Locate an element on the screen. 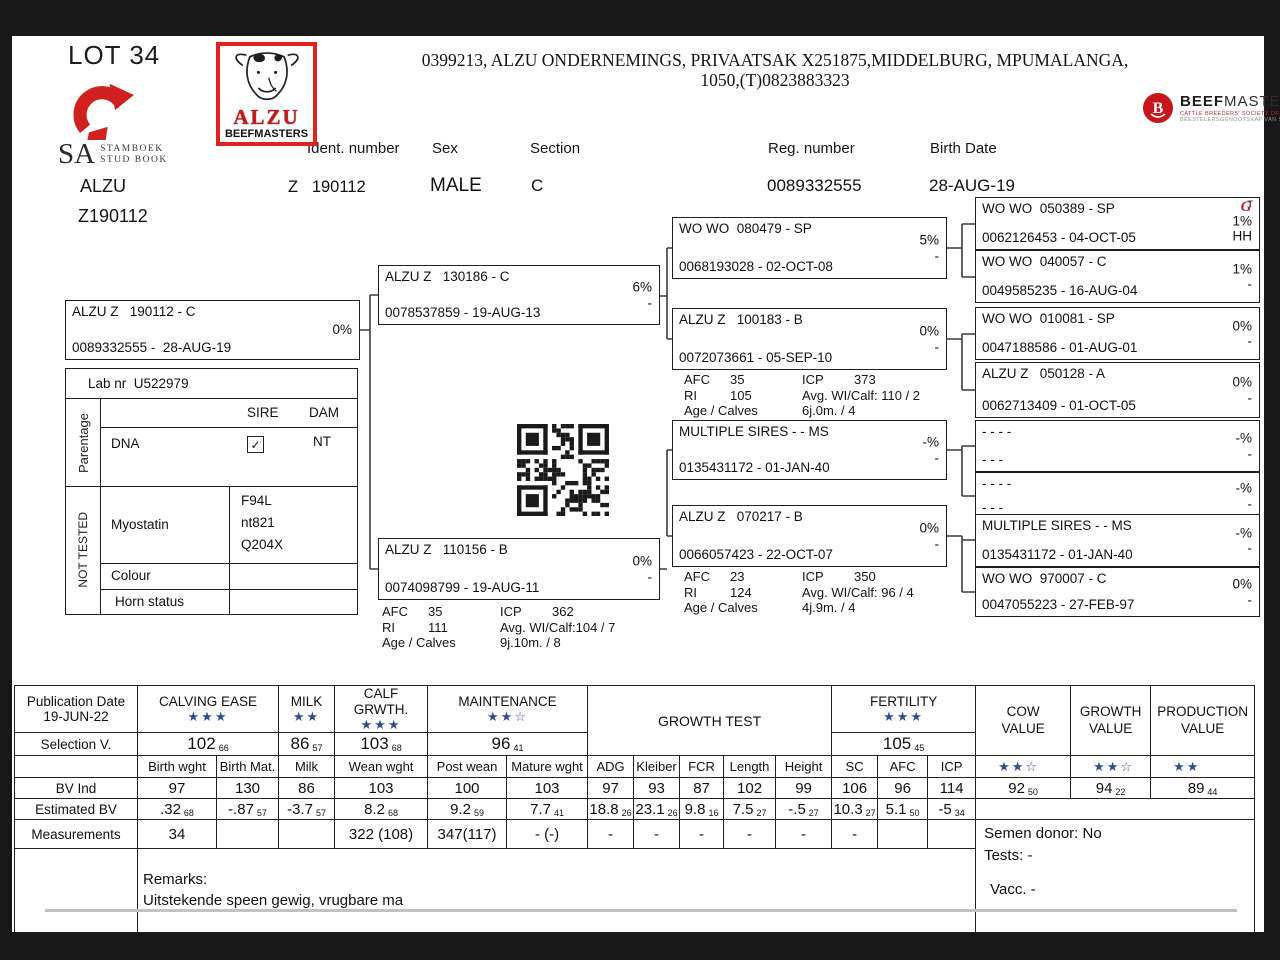 The height and width of the screenshot is (960, 1280). bv-ind-cell: 102 is located at coordinates (750, 788).